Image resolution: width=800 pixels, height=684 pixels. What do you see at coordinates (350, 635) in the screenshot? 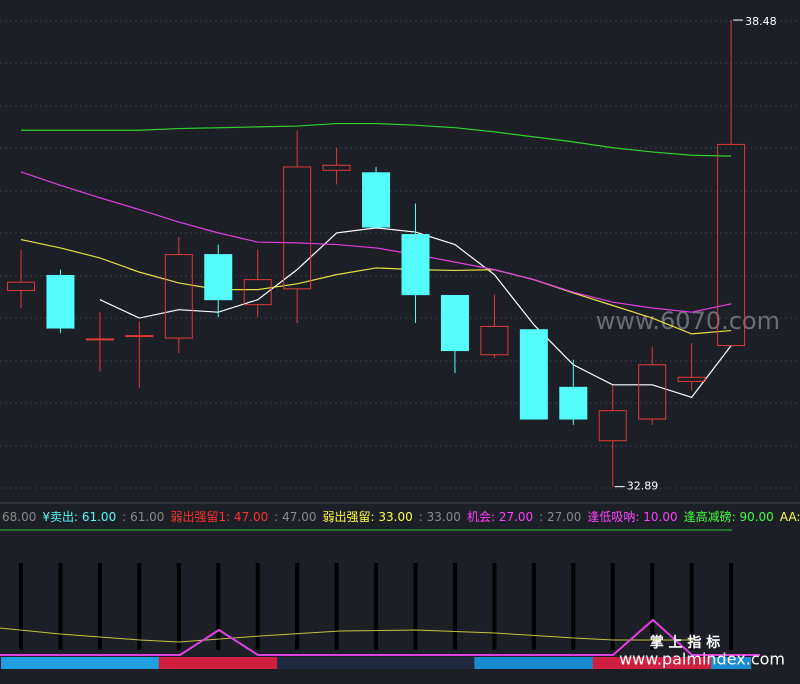
I see `indicator-yellow` at bounding box center [350, 635].